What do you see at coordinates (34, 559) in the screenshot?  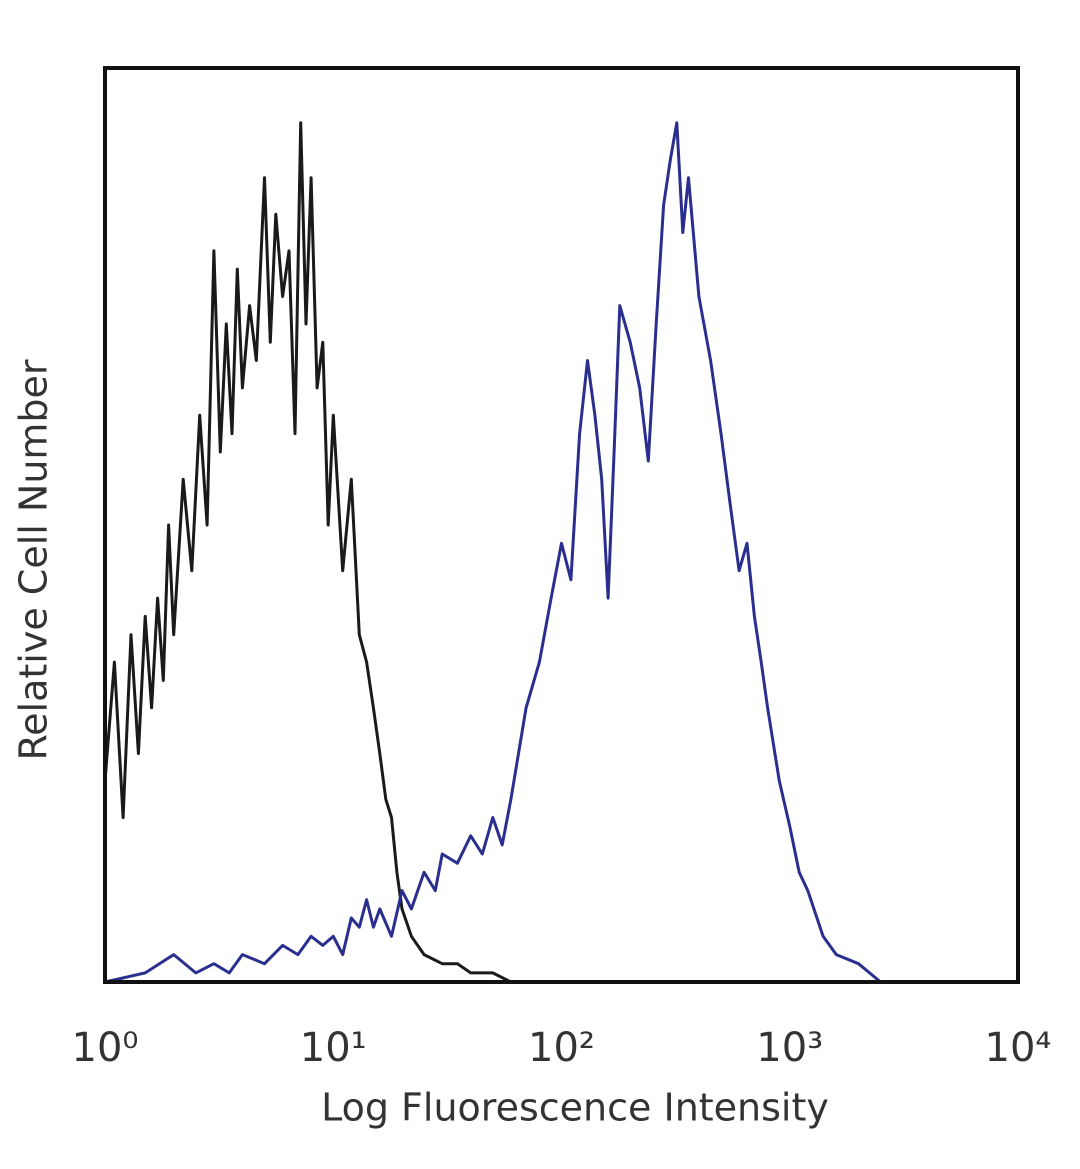 I see `y-axis-label: Relative Cell Number` at bounding box center [34, 559].